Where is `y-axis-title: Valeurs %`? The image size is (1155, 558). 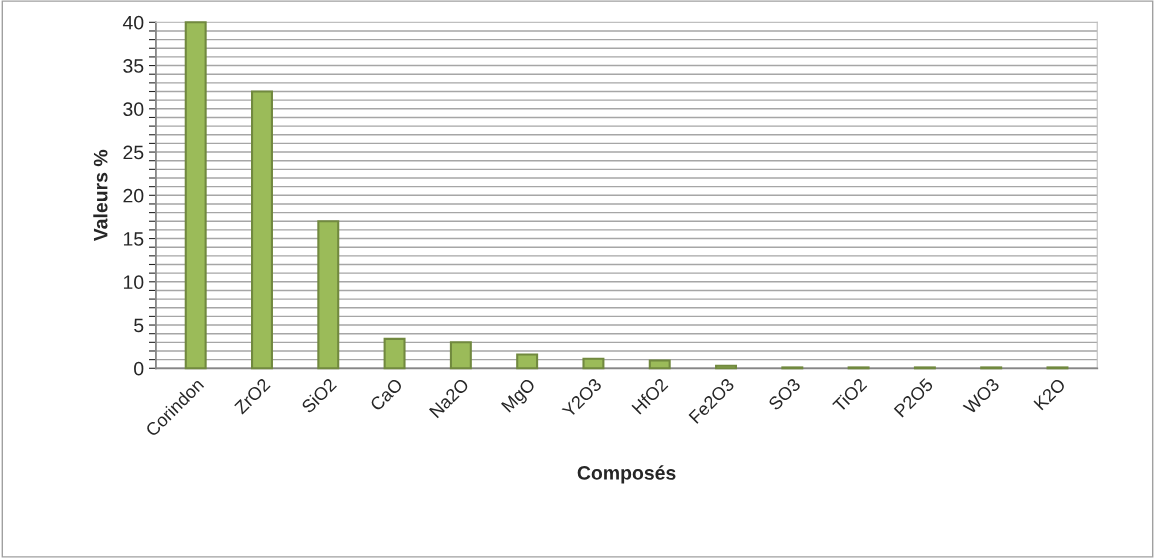
y-axis-title: Valeurs % is located at coordinates (100, 195).